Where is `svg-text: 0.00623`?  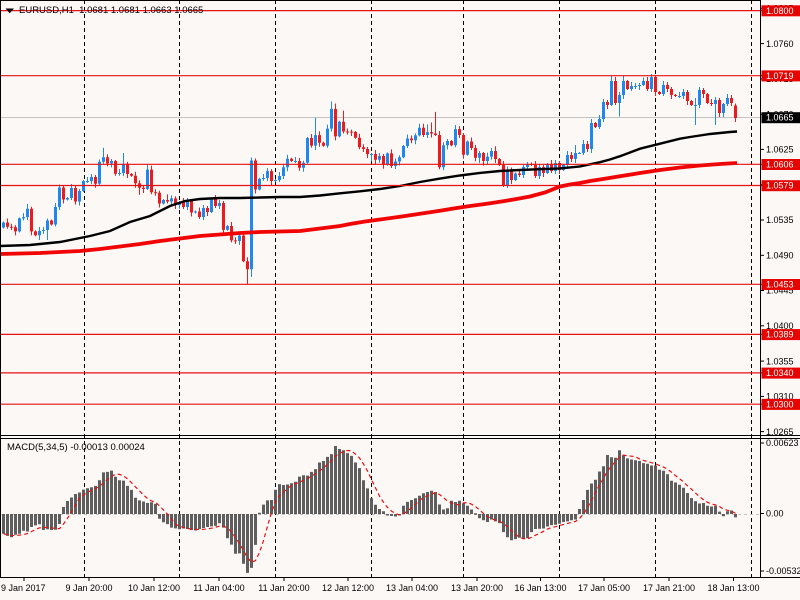 svg-text: 0.00623 is located at coordinates (782, 443).